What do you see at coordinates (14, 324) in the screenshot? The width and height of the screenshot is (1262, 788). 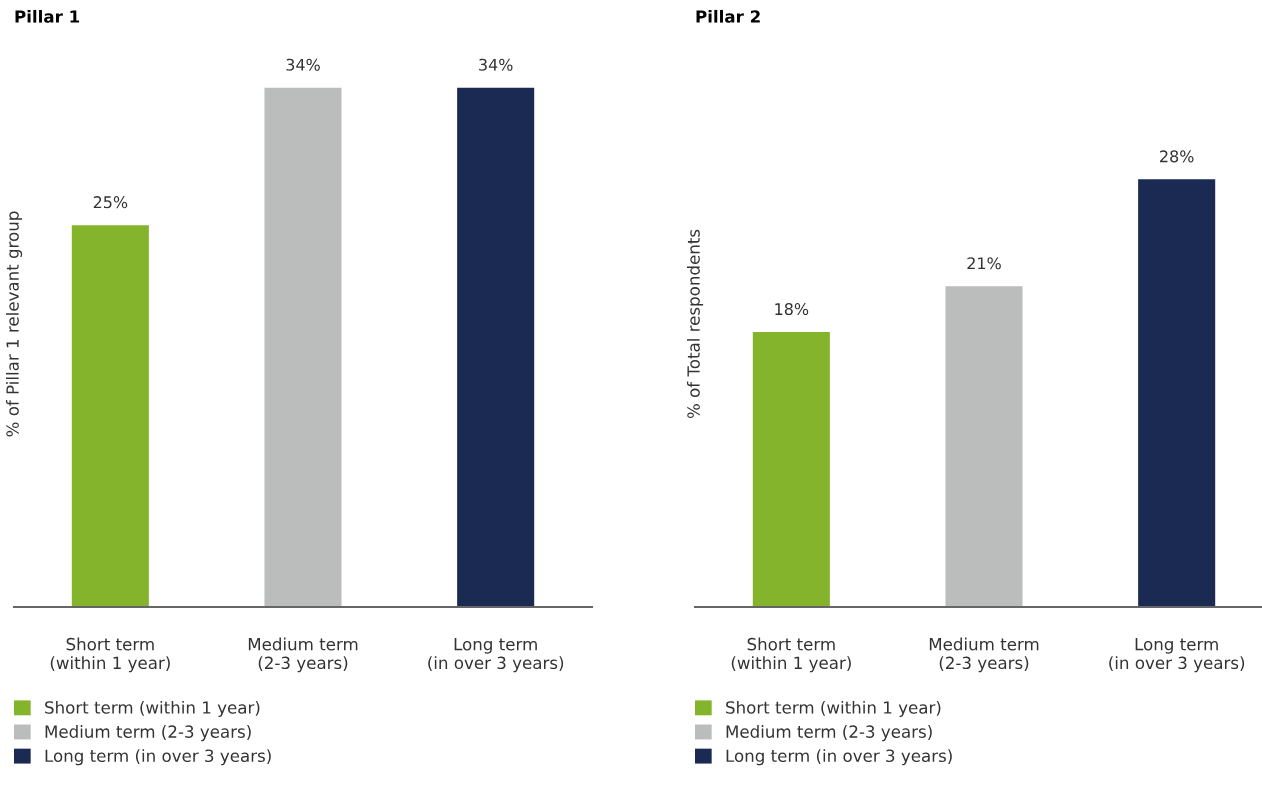 I see `y-axis-title: % of Pillar 1 relevant group` at bounding box center [14, 324].